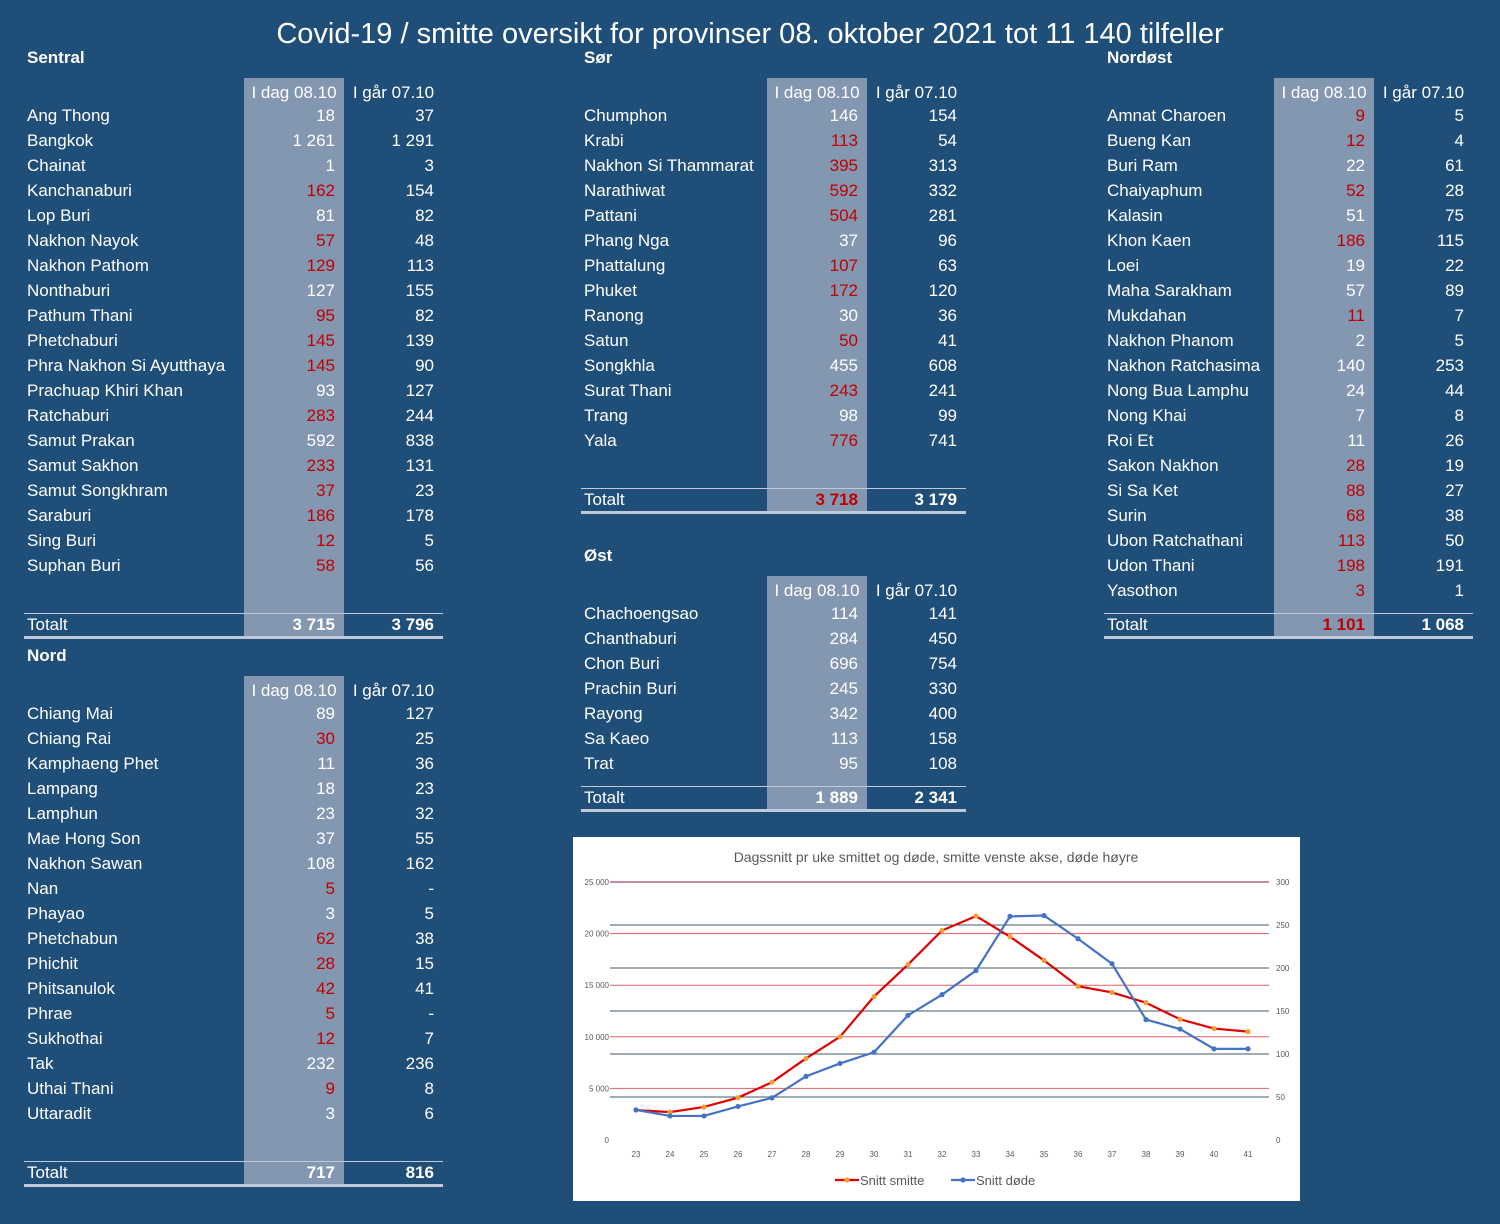 The width and height of the screenshot is (1500, 1224). What do you see at coordinates (773, 688) in the screenshot?
I see `table-row: Prachin Buri 245 330` at bounding box center [773, 688].